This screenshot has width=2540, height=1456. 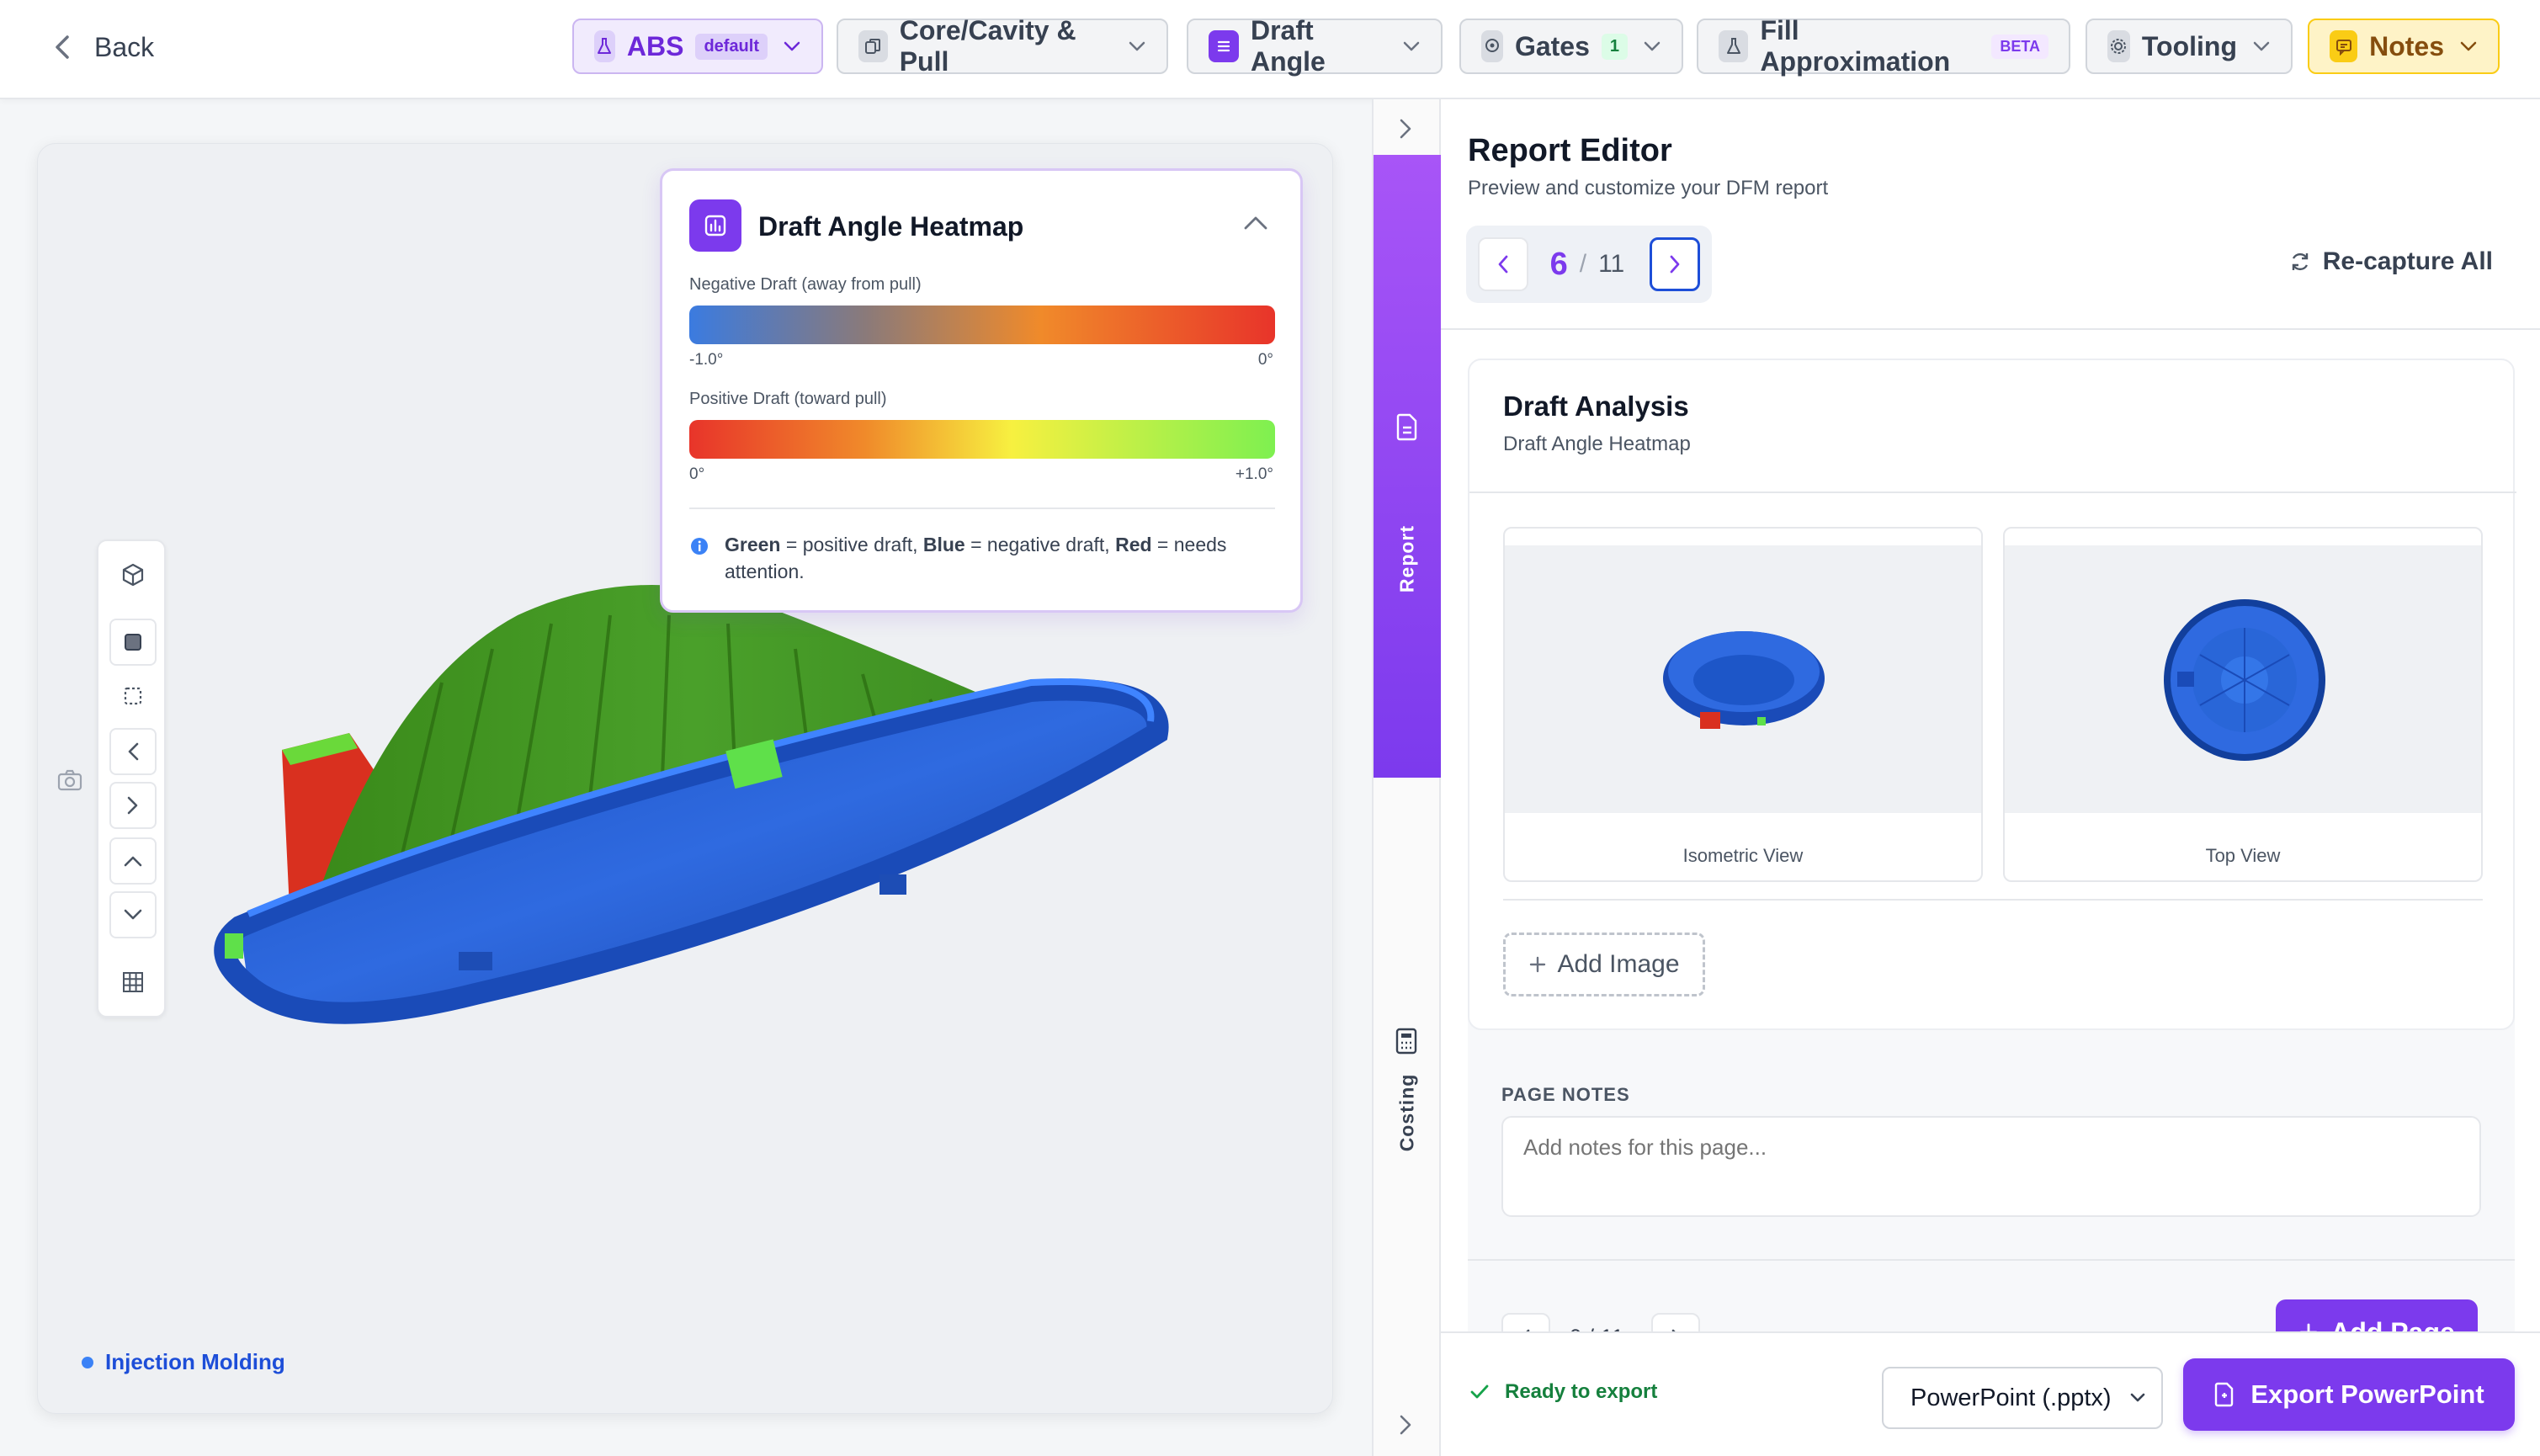 I want to click on info-icon, so click(x=699, y=546).